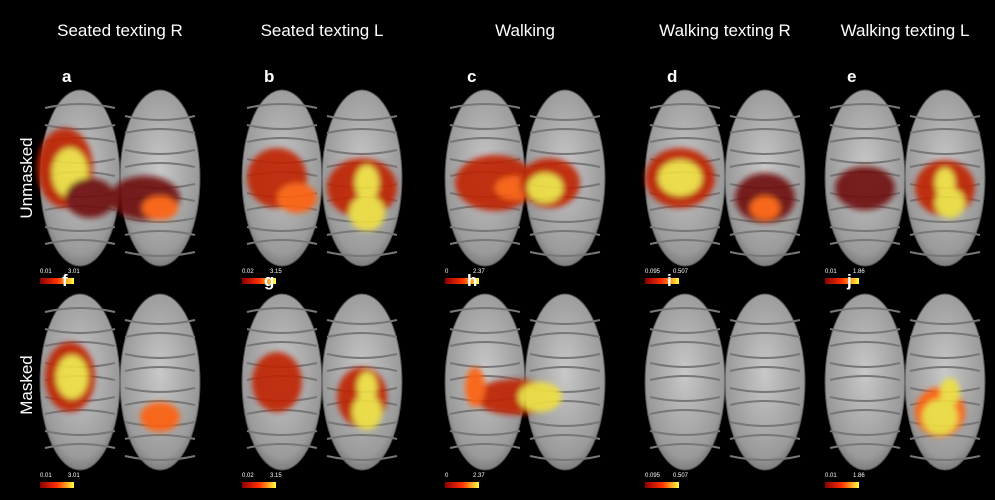 Image resolution: width=995 pixels, height=500 pixels. Describe the element at coordinates (322, 30) in the screenshot. I see `column-header: Seated texting L` at that location.